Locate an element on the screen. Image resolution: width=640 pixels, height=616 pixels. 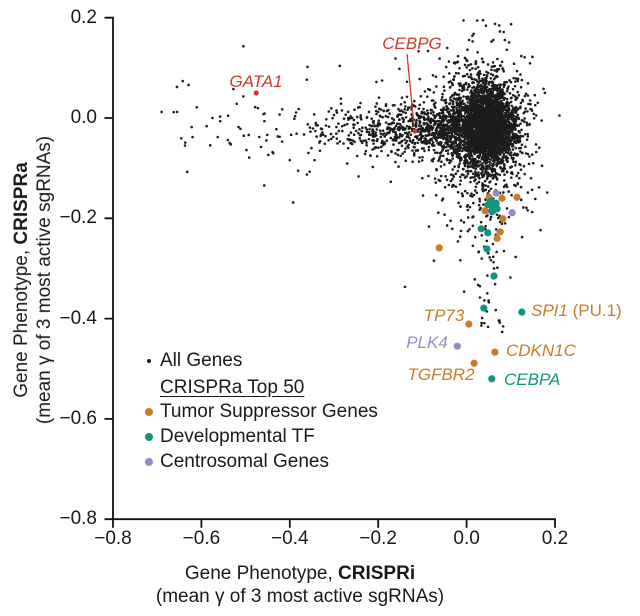
legend-item-centrosomal: Centrosomal Genes is located at coordinates (235, 462).